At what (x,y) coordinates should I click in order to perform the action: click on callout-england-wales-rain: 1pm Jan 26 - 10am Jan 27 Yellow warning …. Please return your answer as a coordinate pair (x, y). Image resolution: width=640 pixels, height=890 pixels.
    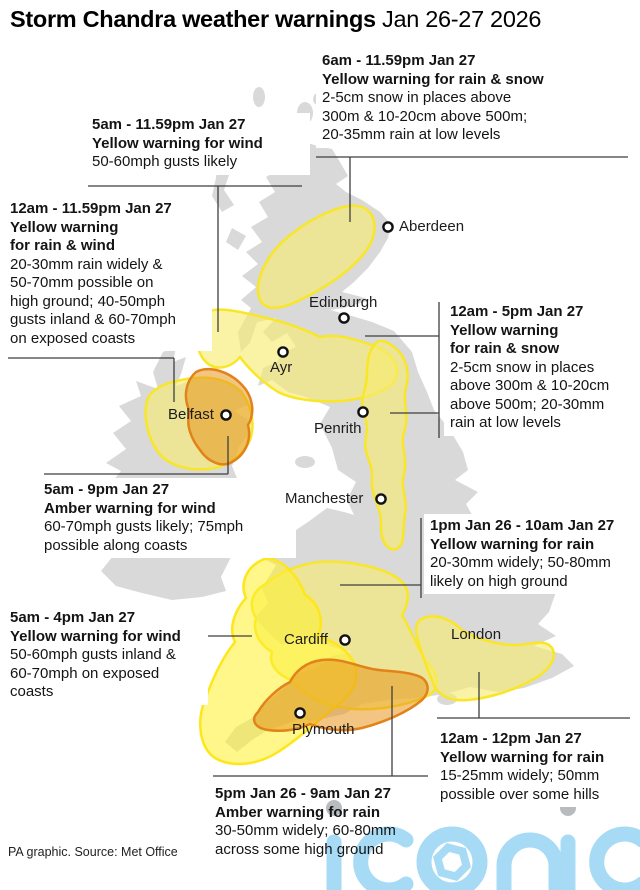
    Looking at the image, I should click on (532, 554).